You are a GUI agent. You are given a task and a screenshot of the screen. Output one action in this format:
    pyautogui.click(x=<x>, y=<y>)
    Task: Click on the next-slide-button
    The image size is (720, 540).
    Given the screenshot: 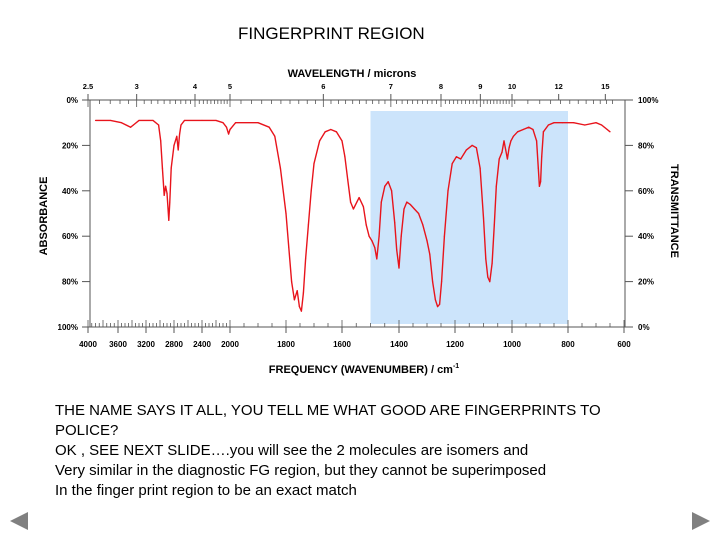 What is the action you would take?
    pyautogui.click(x=701, y=521)
    